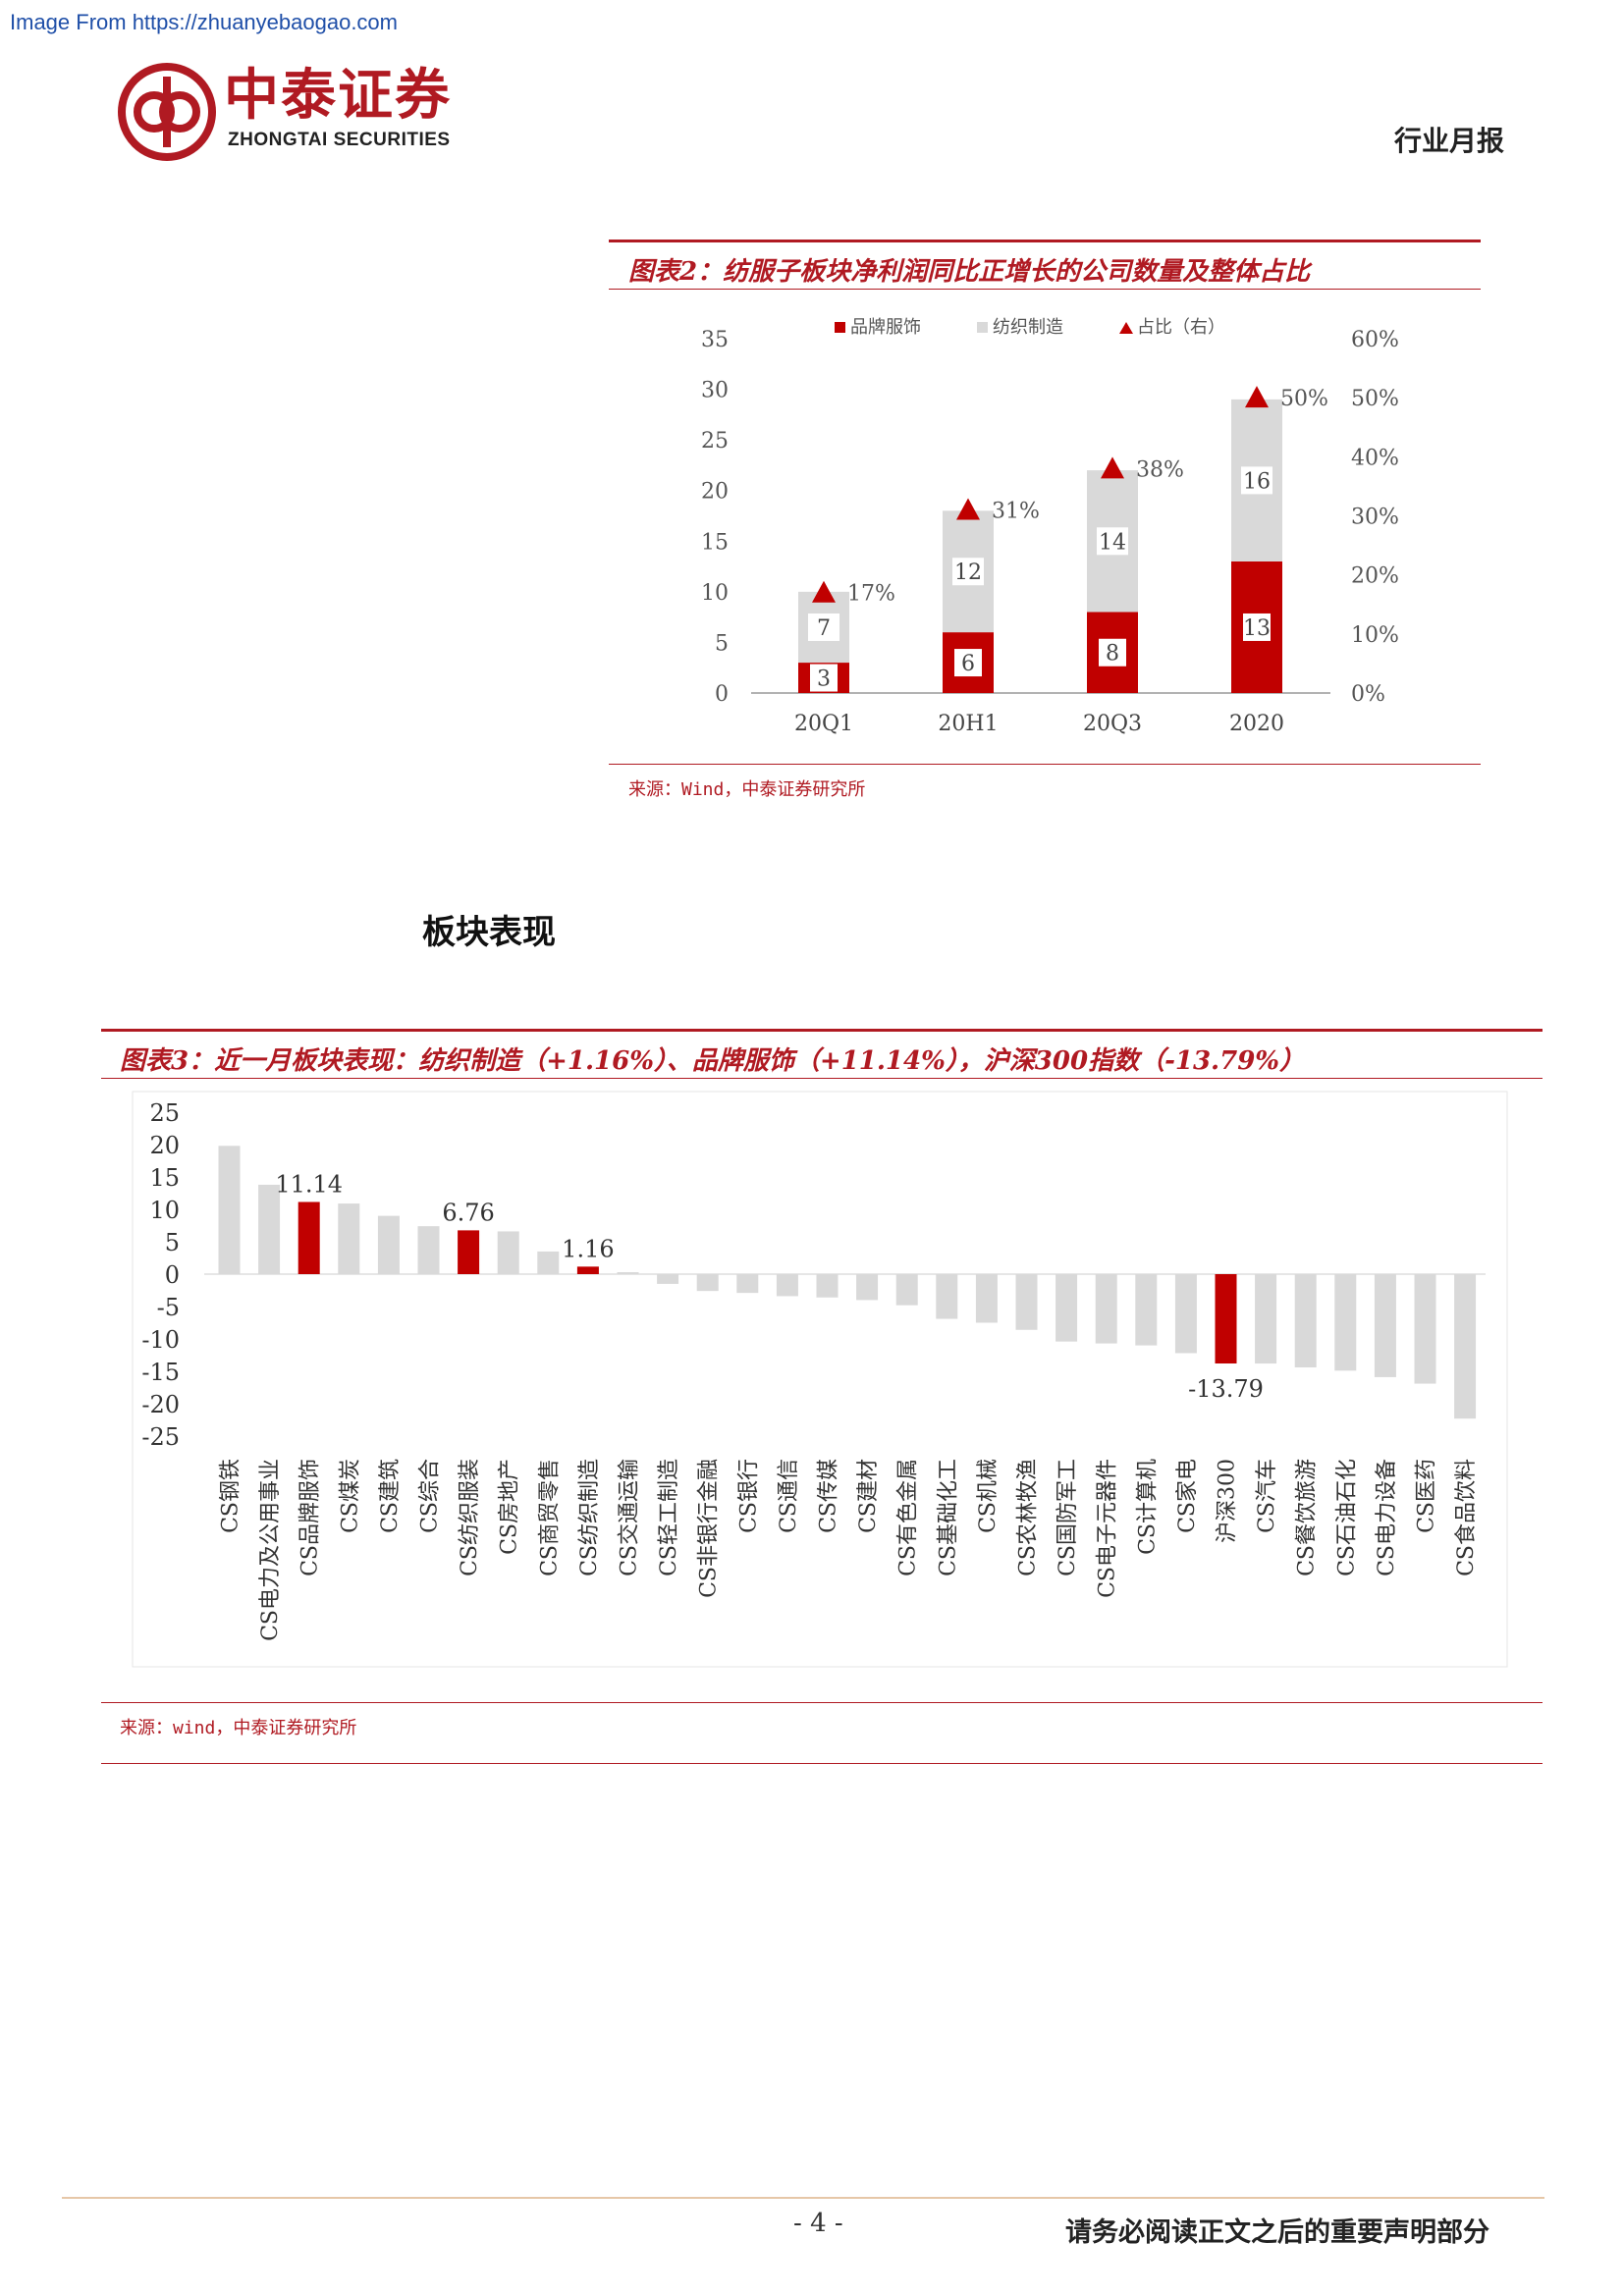 The image size is (1624, 2296). I want to click on left-axis-tick-label: 35, so click(715, 340).